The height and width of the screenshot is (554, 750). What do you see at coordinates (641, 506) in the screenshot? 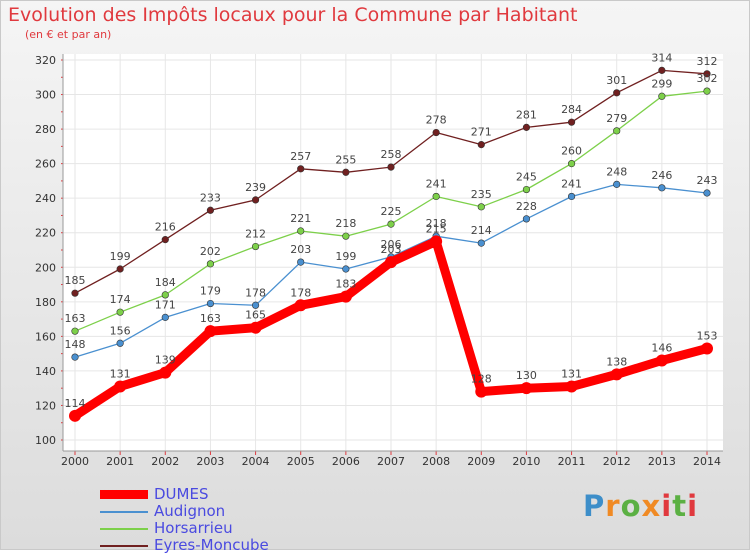
I see `proxiti-logo: Proxiti` at bounding box center [641, 506].